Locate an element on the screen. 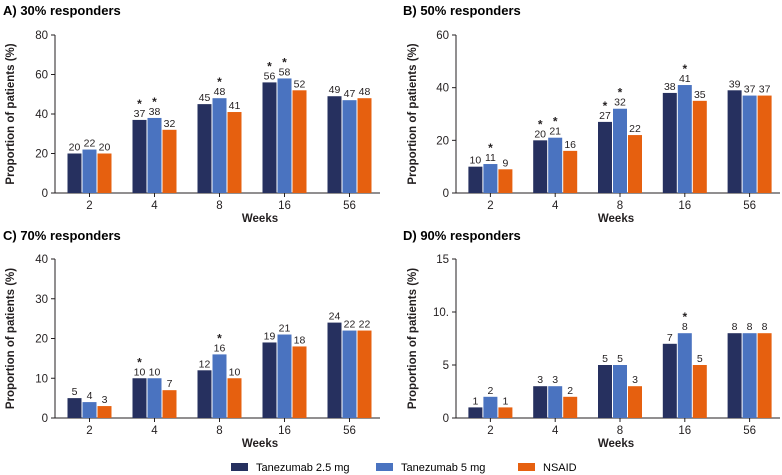  panel-a-data-label: 52 is located at coordinates (300, 84).